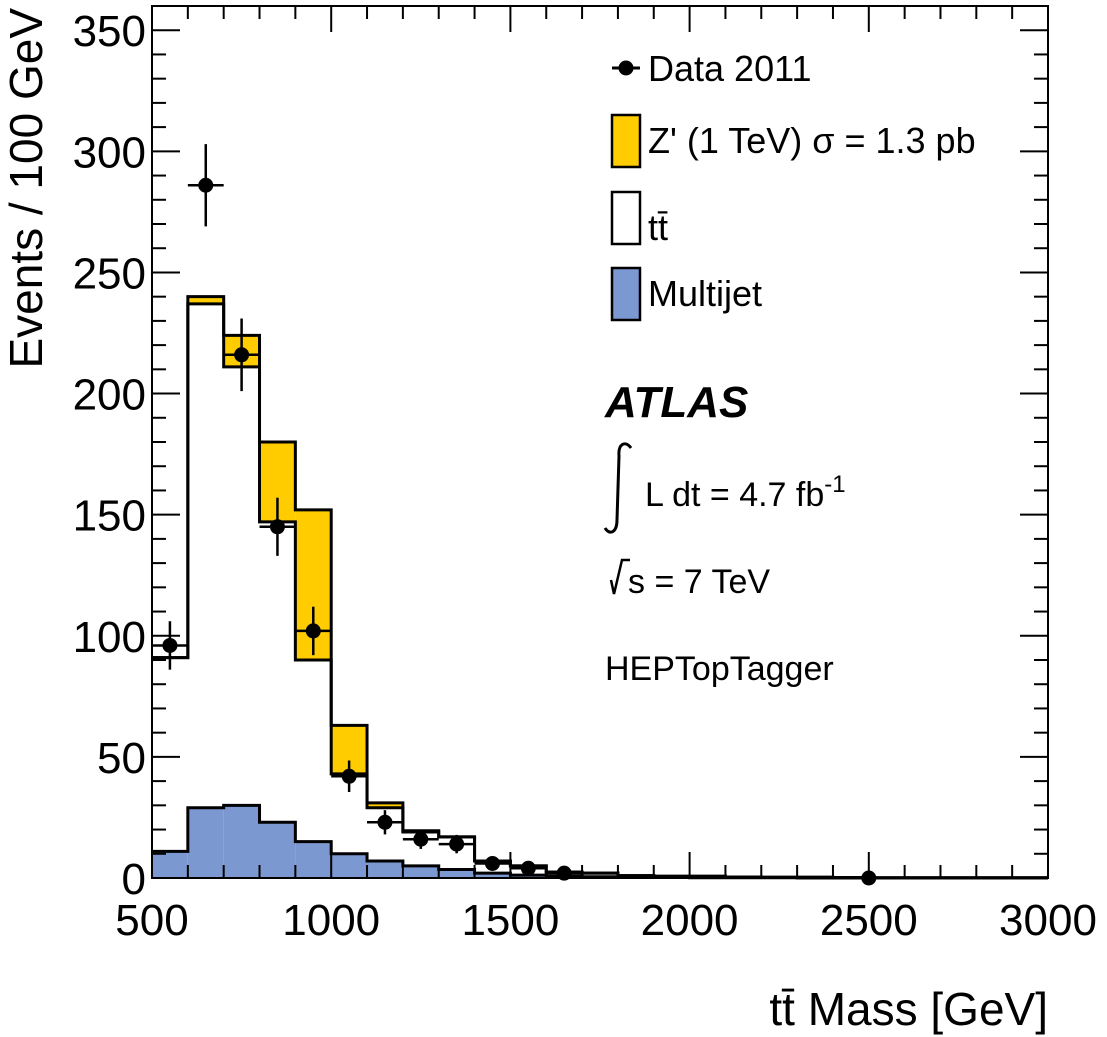 This screenshot has height=1037, width=1107. Describe the element at coordinates (619, 576) in the screenshot. I see `sqrt-sign-icon` at that location.